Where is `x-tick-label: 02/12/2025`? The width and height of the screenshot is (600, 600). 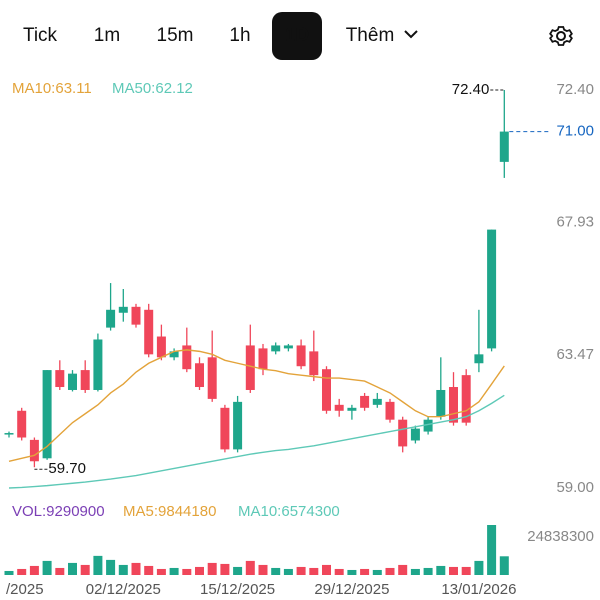
x-tick-label: 02/12/2025 is located at coordinates (123, 589).